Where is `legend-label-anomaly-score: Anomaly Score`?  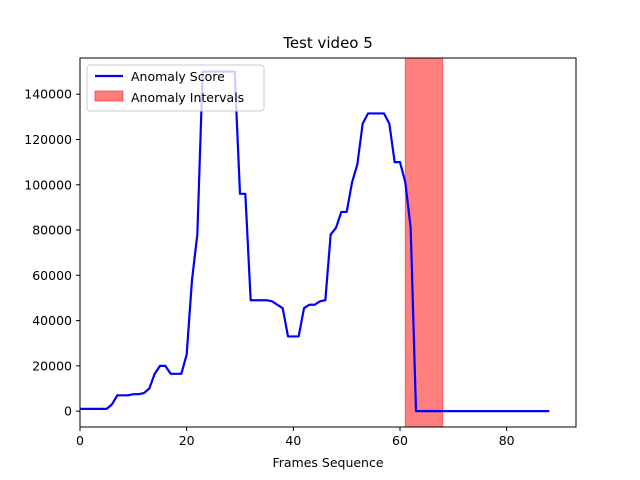
legend-label-anomaly-score: Anomaly Score is located at coordinates (178, 76).